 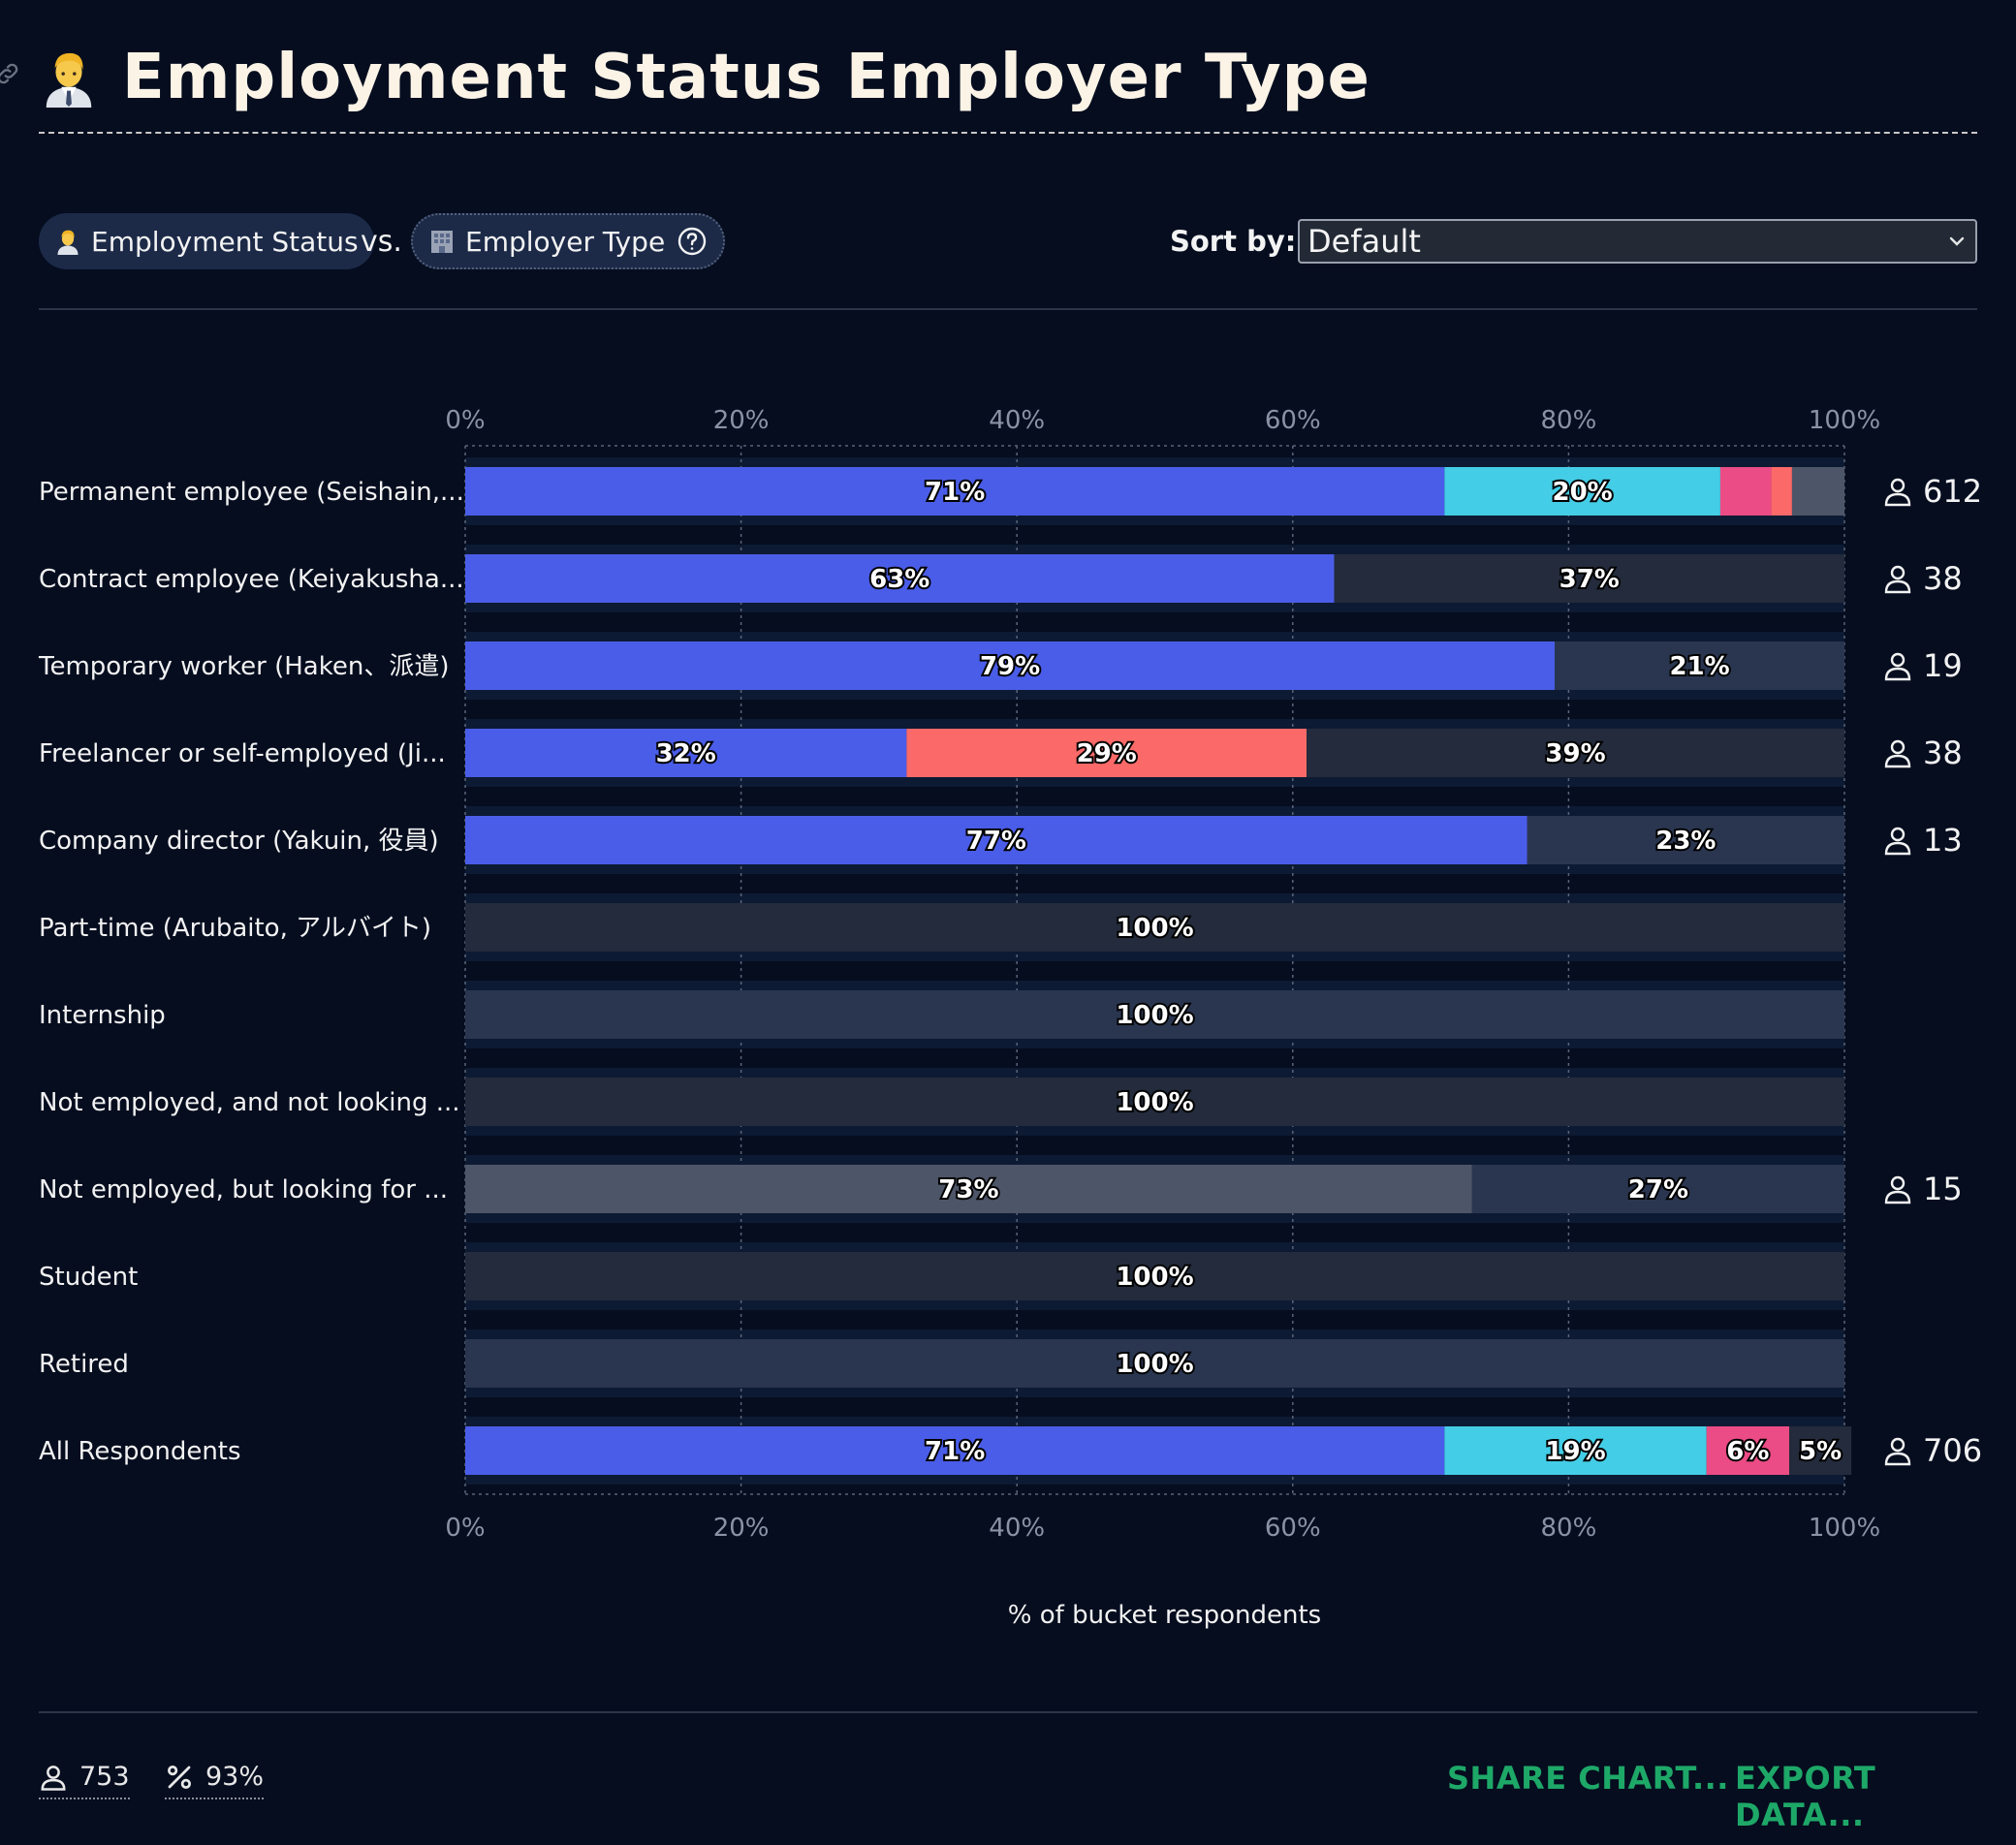 I want to click on category-label: Company director (Yakuin, 役員), so click(x=239, y=841).